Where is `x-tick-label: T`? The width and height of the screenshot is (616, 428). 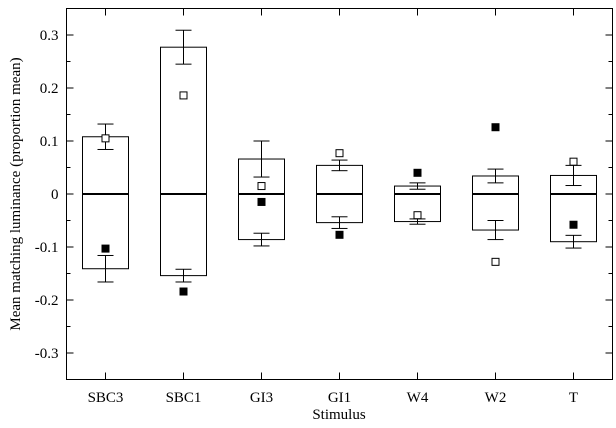 x-tick-label: T is located at coordinates (573, 398).